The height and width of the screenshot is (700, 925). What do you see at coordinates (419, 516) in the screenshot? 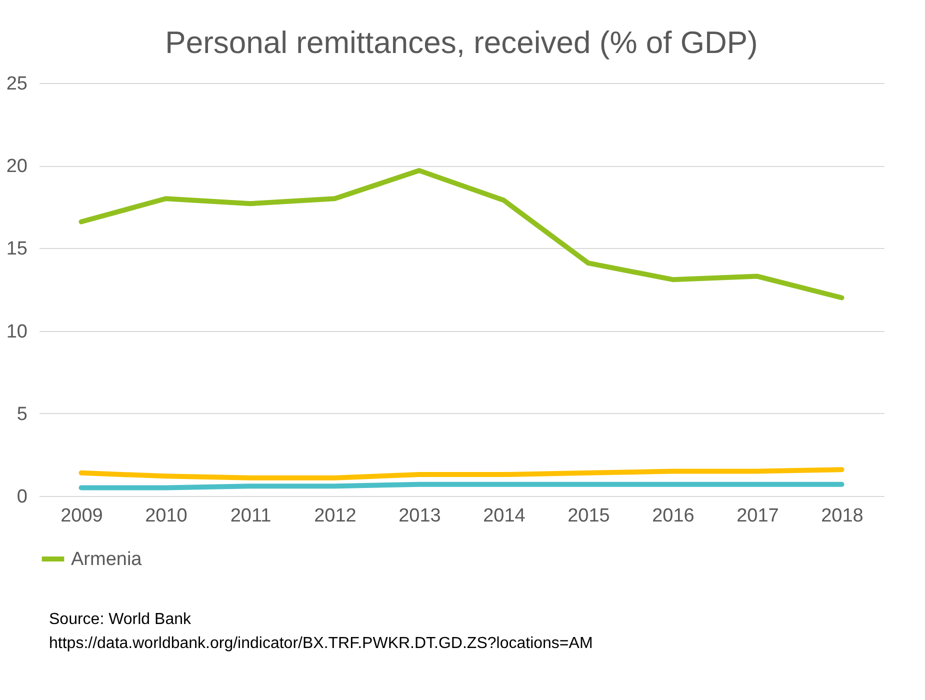
I see `x-tick-label: 2013` at bounding box center [419, 516].